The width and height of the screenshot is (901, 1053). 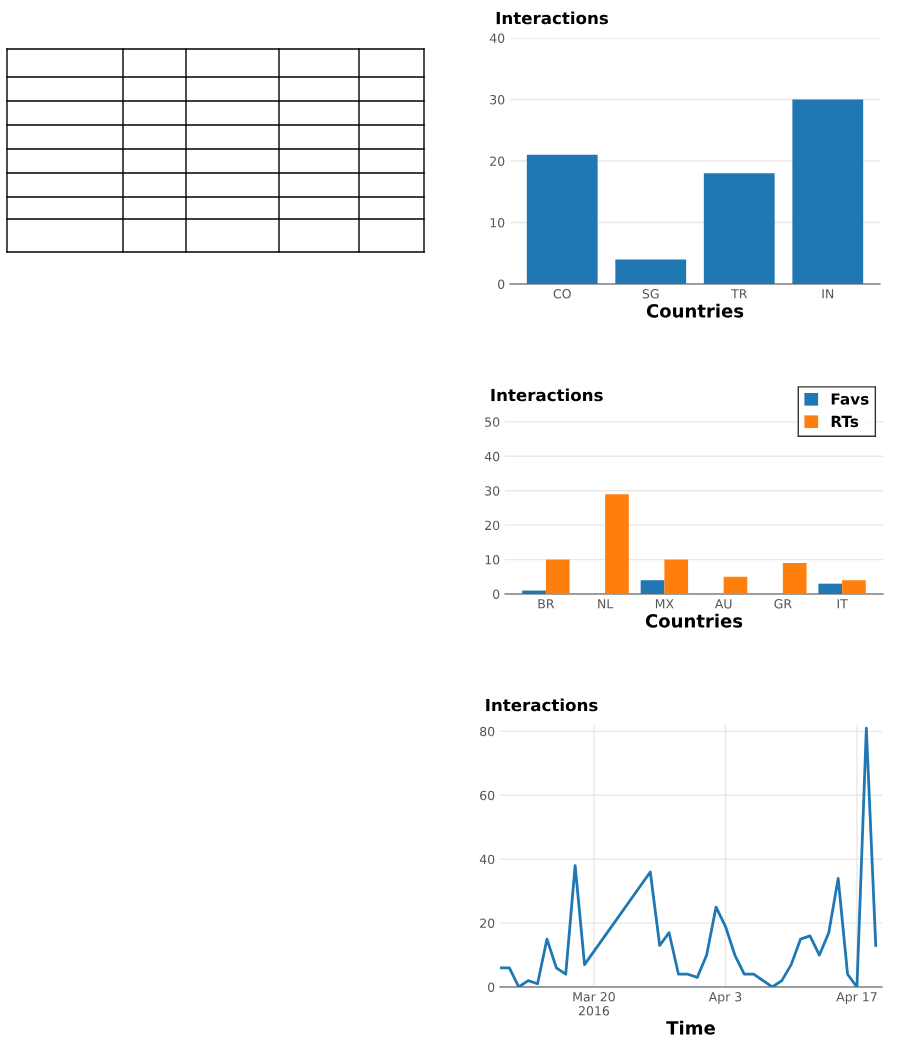 What do you see at coordinates (845, 421) in the screenshot?
I see `legend-label: RTs` at bounding box center [845, 421].